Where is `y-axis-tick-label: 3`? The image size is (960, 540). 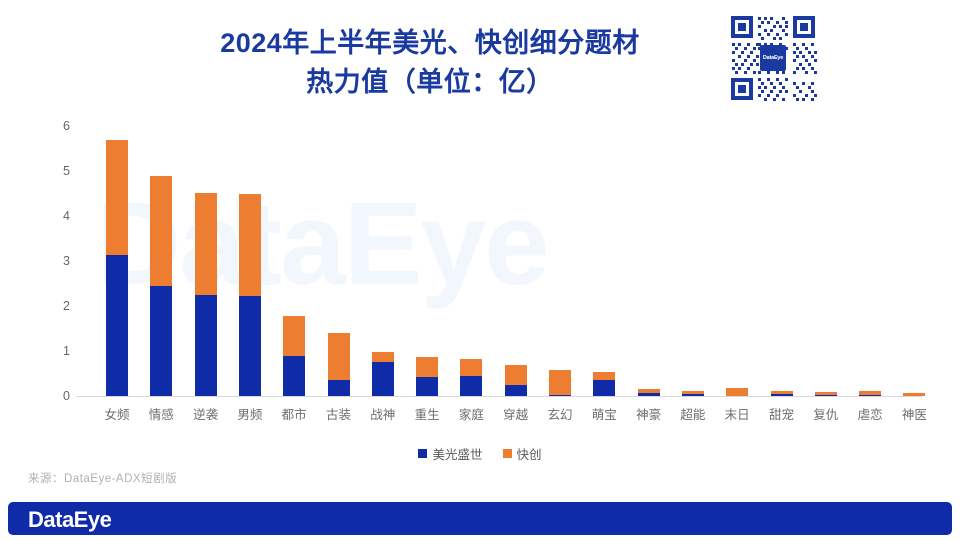
y-axis-tick-label: 3 is located at coordinates (66, 261).